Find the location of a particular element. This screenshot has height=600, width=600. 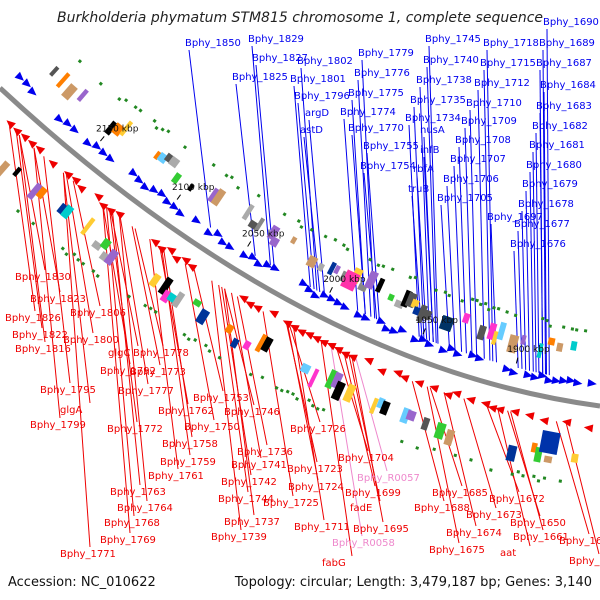

gene-label: Bphy_1685 is located at coordinates (460, 493).